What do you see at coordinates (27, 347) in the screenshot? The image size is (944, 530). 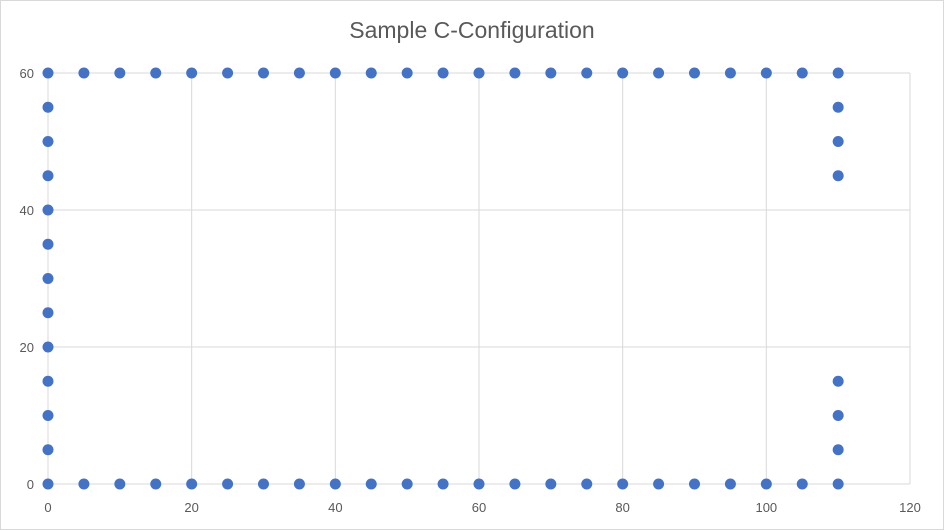 I see `y-tick-label: 20` at bounding box center [27, 347].